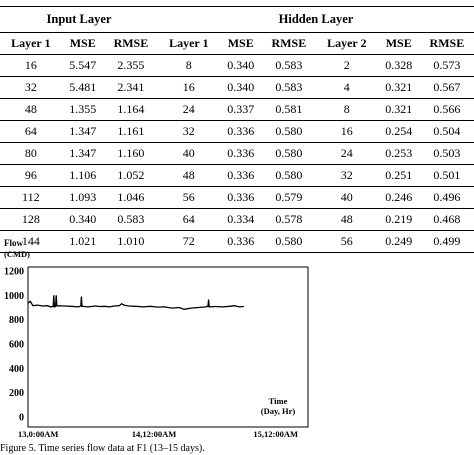  I want to click on table-cell: 0.567, so click(446, 87).